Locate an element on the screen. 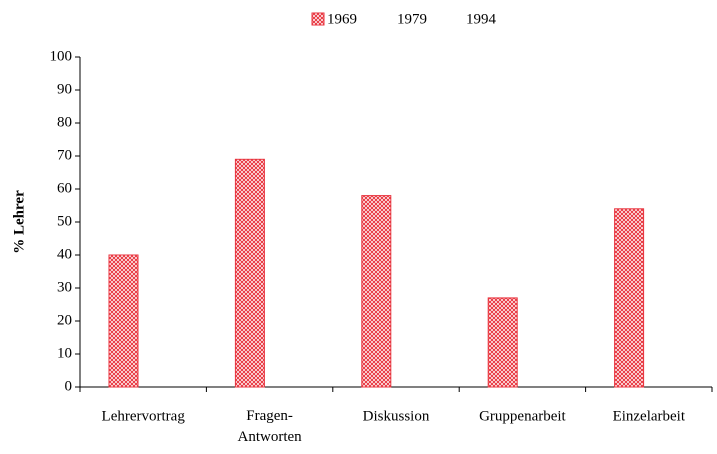 This screenshot has width=717, height=454. y-tick-label: 90 is located at coordinates (64, 89).